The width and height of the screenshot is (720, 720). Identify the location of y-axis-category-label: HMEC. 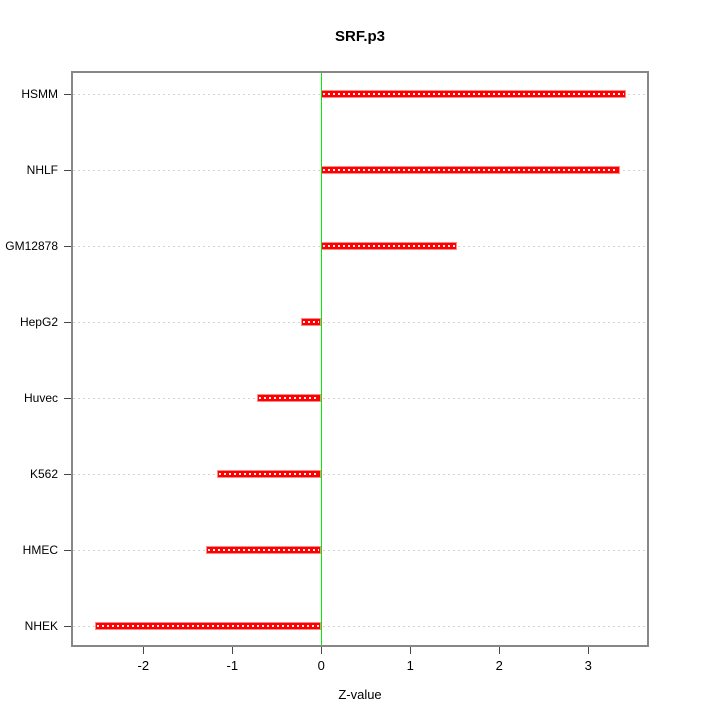
(40, 550).